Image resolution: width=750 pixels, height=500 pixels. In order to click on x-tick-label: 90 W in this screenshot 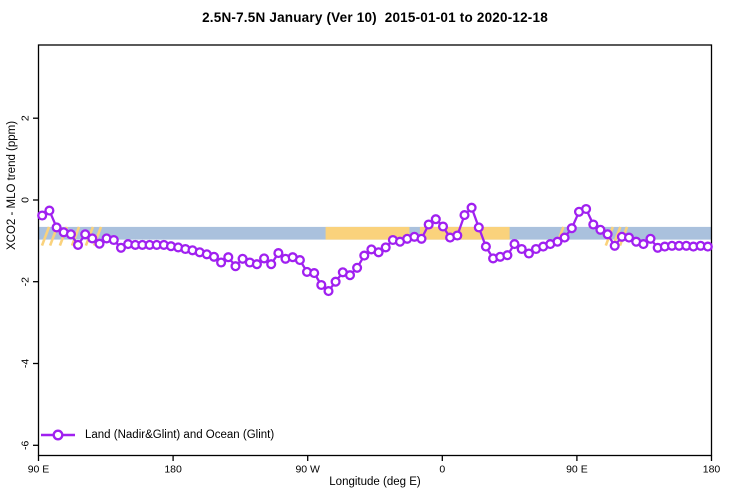, I will do `click(307, 470)`.